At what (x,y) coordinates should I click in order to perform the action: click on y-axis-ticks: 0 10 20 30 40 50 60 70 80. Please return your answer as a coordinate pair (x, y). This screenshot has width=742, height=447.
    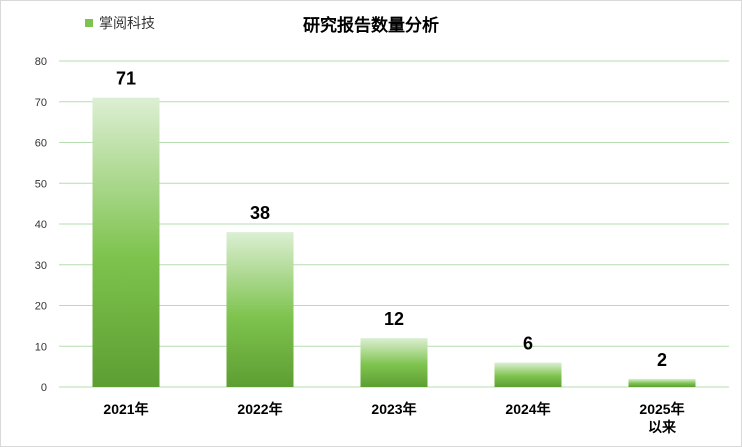
    Looking at the image, I should click on (41, 225).